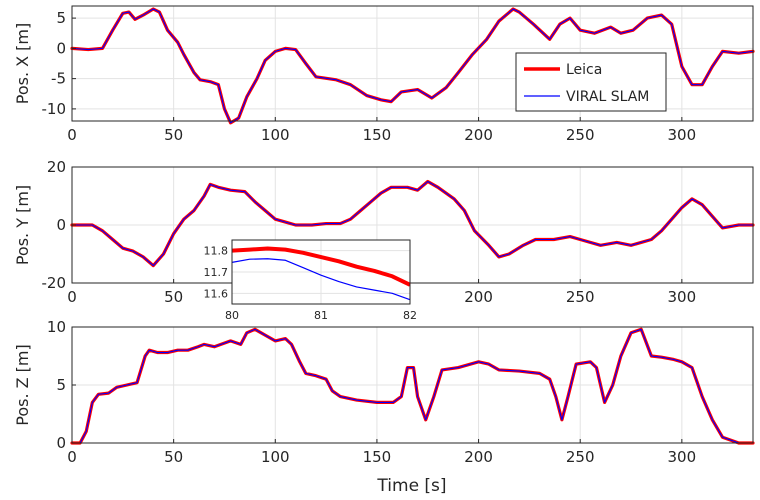 The image size is (760, 500). Describe the element at coordinates (232, 315) in the screenshot. I see `inset-x-tick-label: 80` at that location.